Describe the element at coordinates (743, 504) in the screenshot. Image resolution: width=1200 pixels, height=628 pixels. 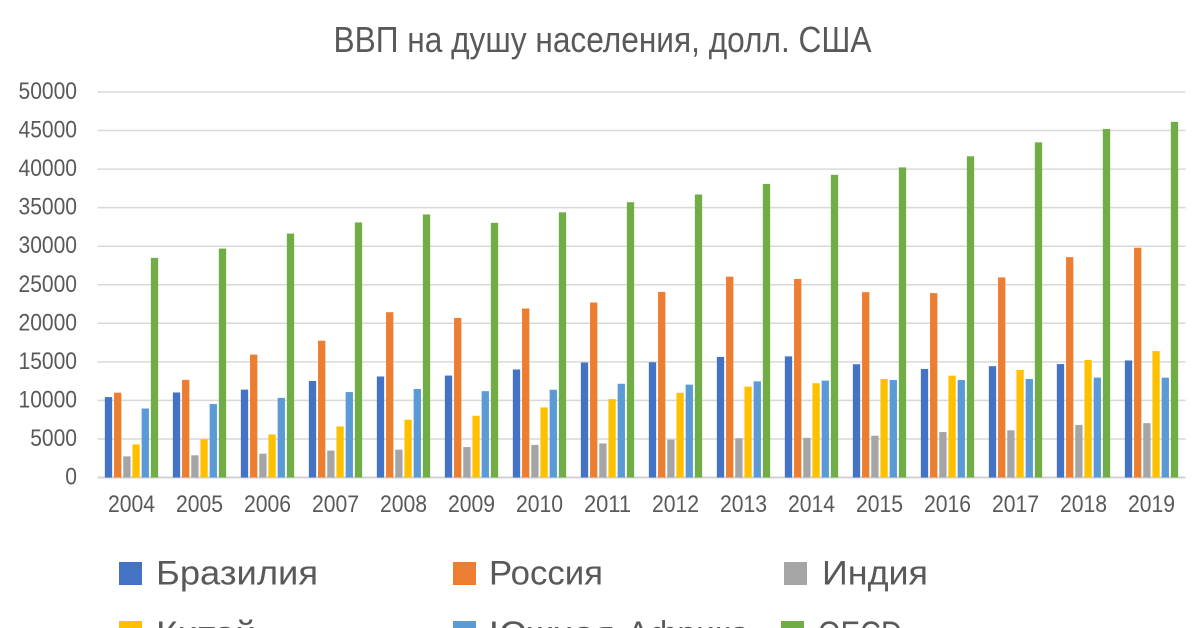
I see `svg-text: 2013` at that location.